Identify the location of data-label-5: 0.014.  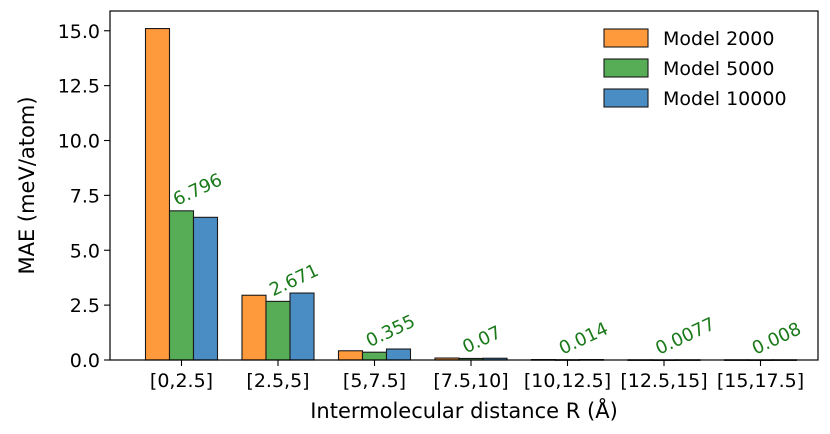
(584, 338).